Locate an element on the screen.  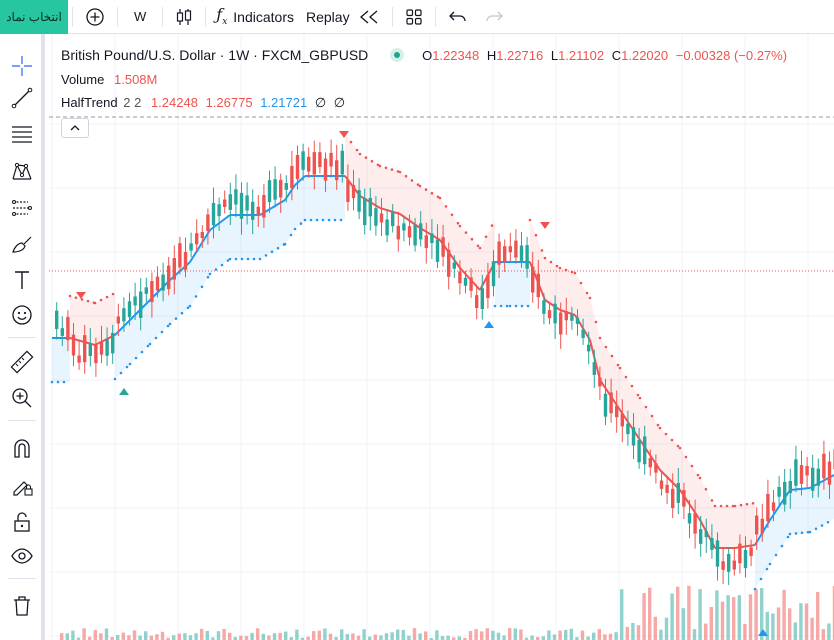
brush-tool-button is located at coordinates (22, 244).